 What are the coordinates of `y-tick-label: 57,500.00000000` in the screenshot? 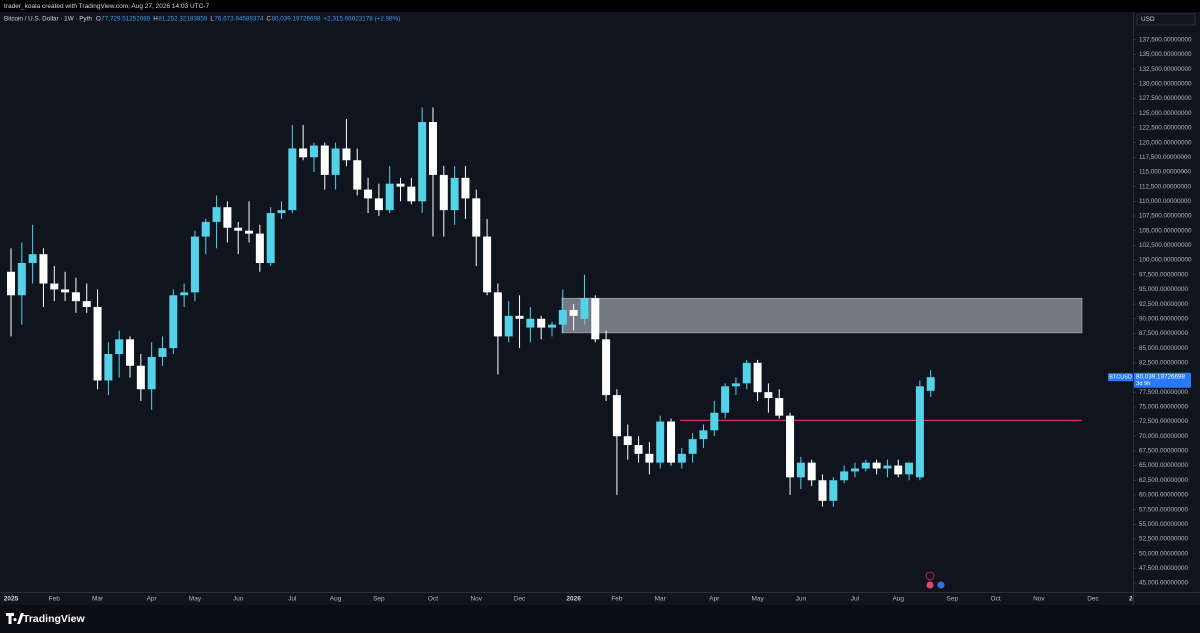 It's located at (1164, 509).